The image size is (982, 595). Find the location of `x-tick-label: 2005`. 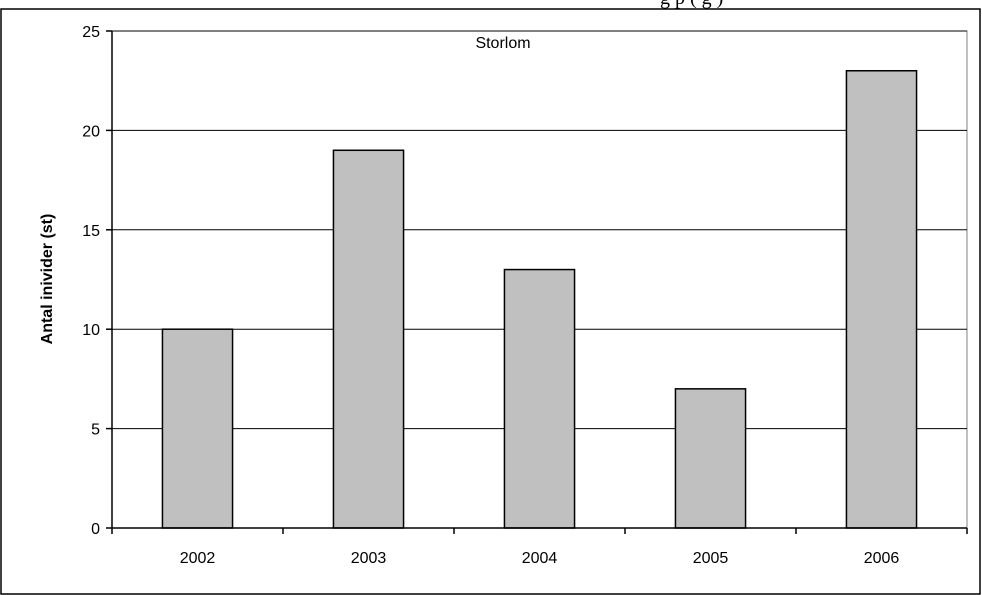

x-tick-label: 2005 is located at coordinates (711, 558).